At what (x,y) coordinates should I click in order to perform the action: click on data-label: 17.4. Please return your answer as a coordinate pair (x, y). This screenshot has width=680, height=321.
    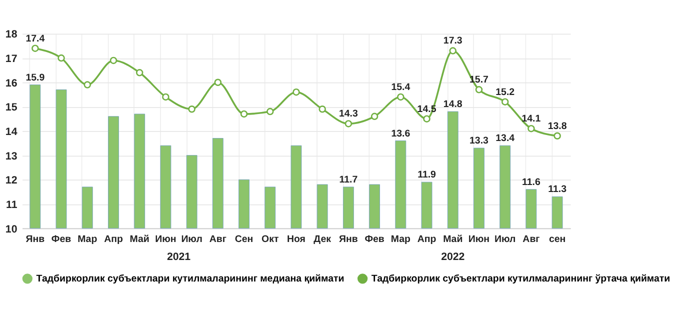
    Looking at the image, I should click on (36, 38).